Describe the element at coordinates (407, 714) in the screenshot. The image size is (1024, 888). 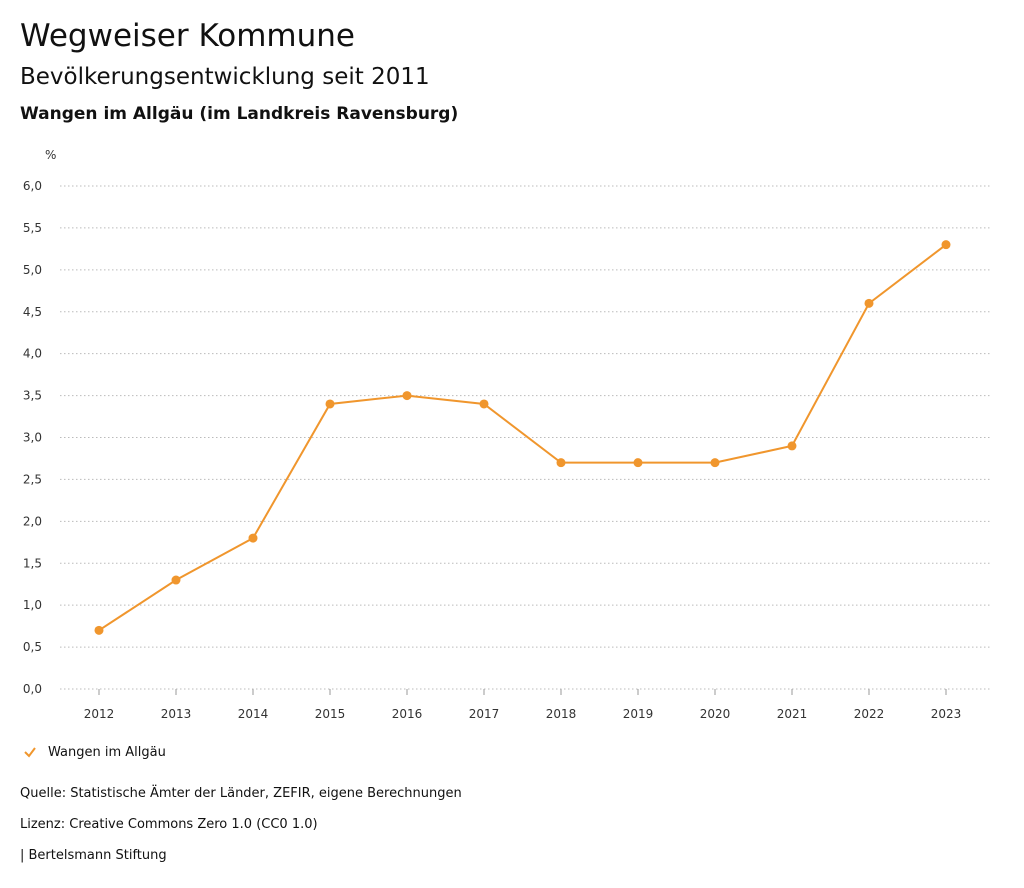
I see `x-tick-label: 2016` at that location.